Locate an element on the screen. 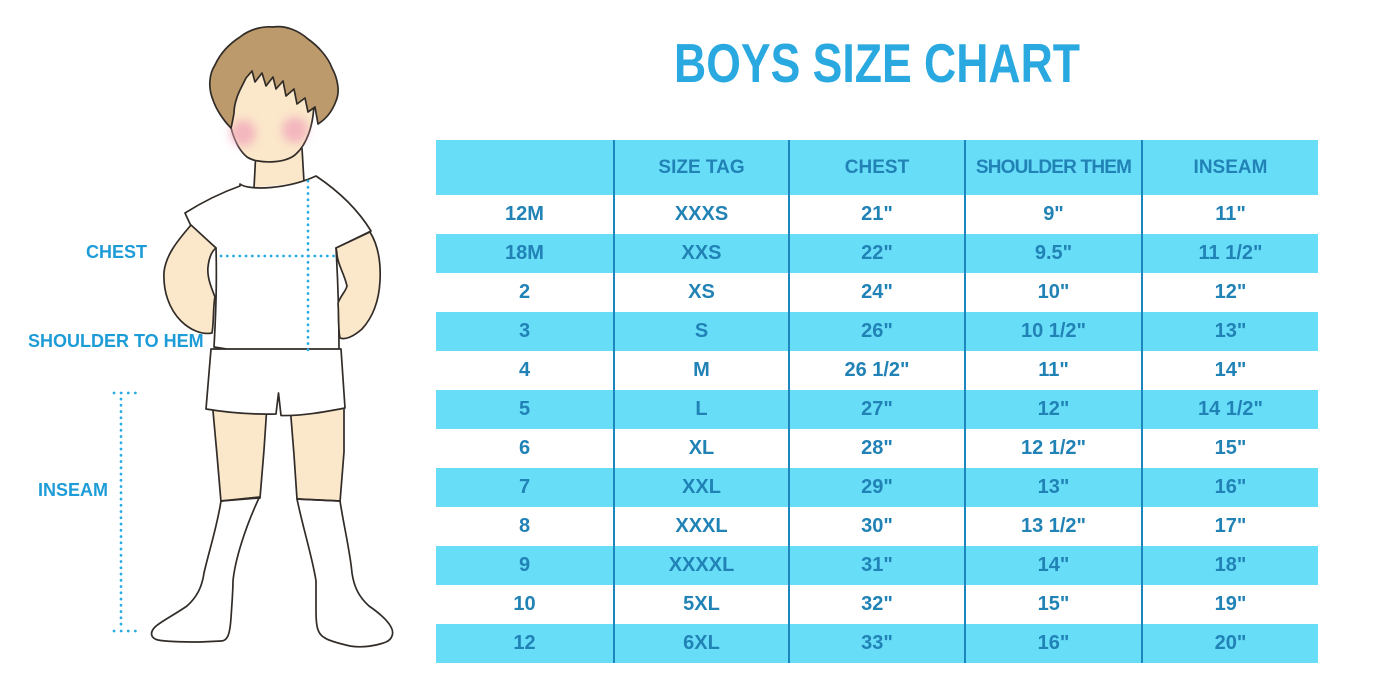 The height and width of the screenshot is (700, 1400). svg-text: CHEST is located at coordinates (116, 252).